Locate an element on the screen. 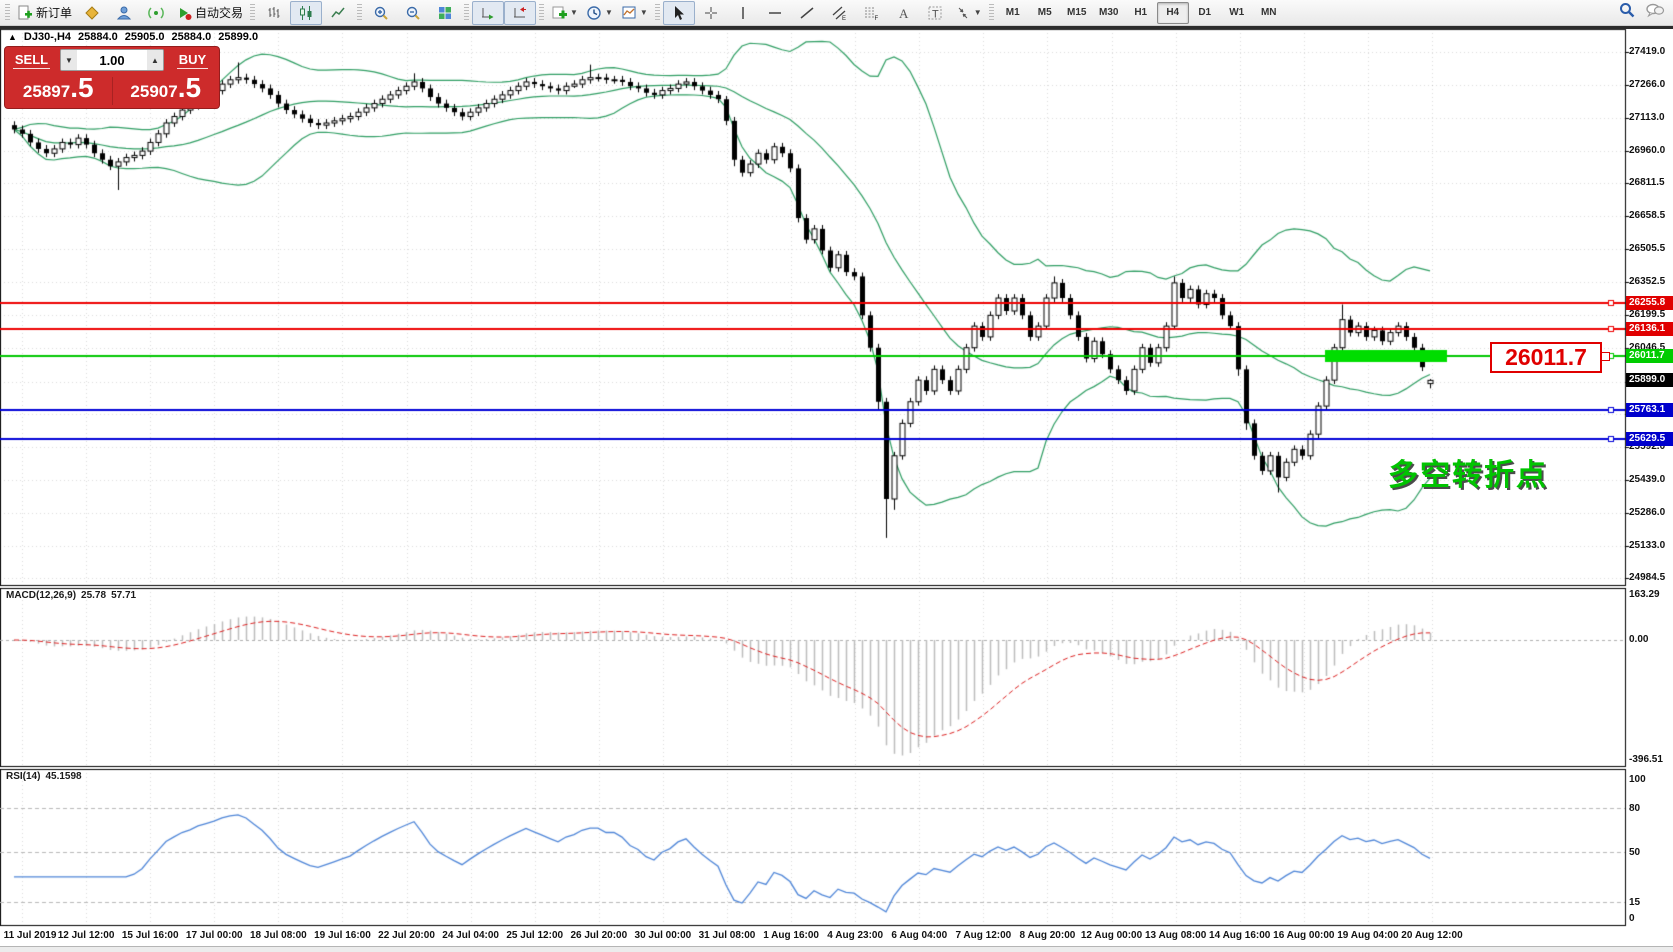  x-axis-label: 8 Aug 20:00 is located at coordinates (1047, 935).